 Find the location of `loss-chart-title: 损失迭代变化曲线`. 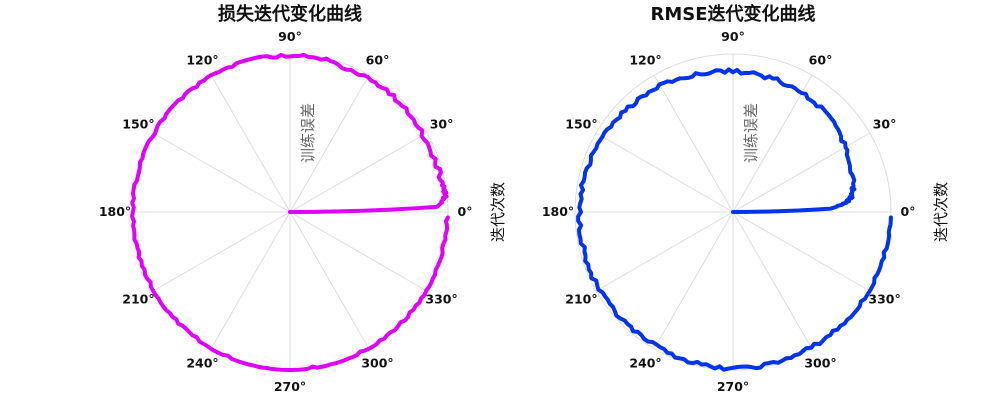

loss-chart-title: 损失迭代变化曲线 is located at coordinates (290, 14).